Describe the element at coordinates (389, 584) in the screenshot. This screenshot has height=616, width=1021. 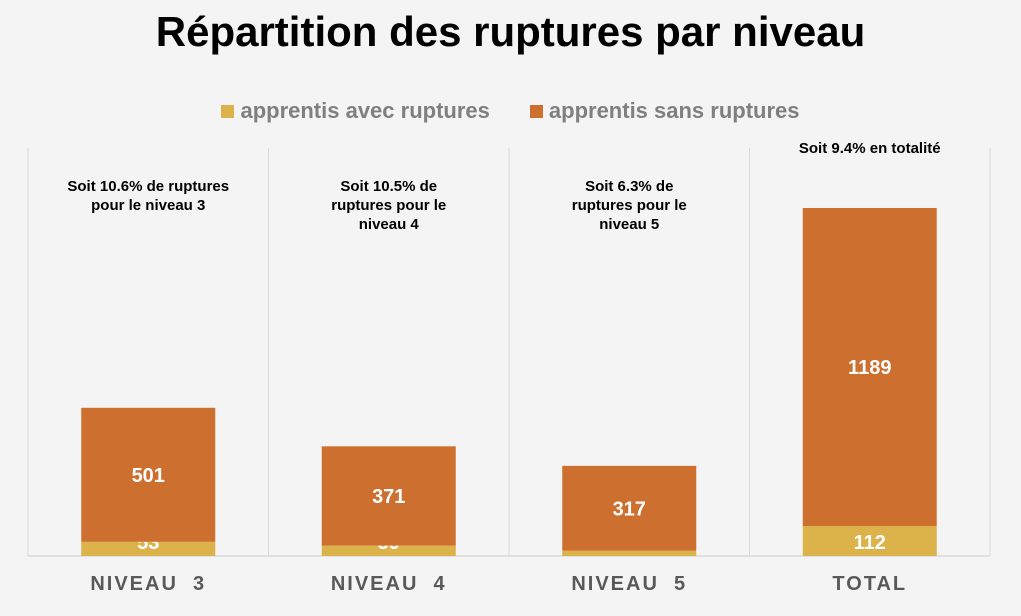
I see `category-label: NIVEAU 4` at that location.